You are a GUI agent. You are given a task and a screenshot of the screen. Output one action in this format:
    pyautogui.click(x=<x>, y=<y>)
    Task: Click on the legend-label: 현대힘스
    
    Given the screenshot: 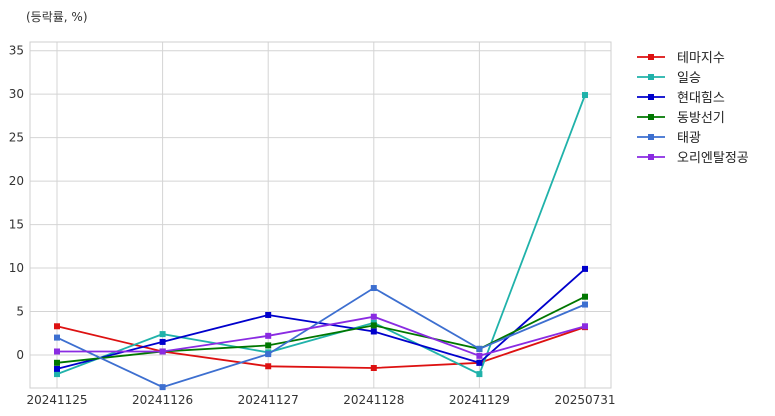 What is the action you would take?
    pyautogui.click(x=701, y=98)
    